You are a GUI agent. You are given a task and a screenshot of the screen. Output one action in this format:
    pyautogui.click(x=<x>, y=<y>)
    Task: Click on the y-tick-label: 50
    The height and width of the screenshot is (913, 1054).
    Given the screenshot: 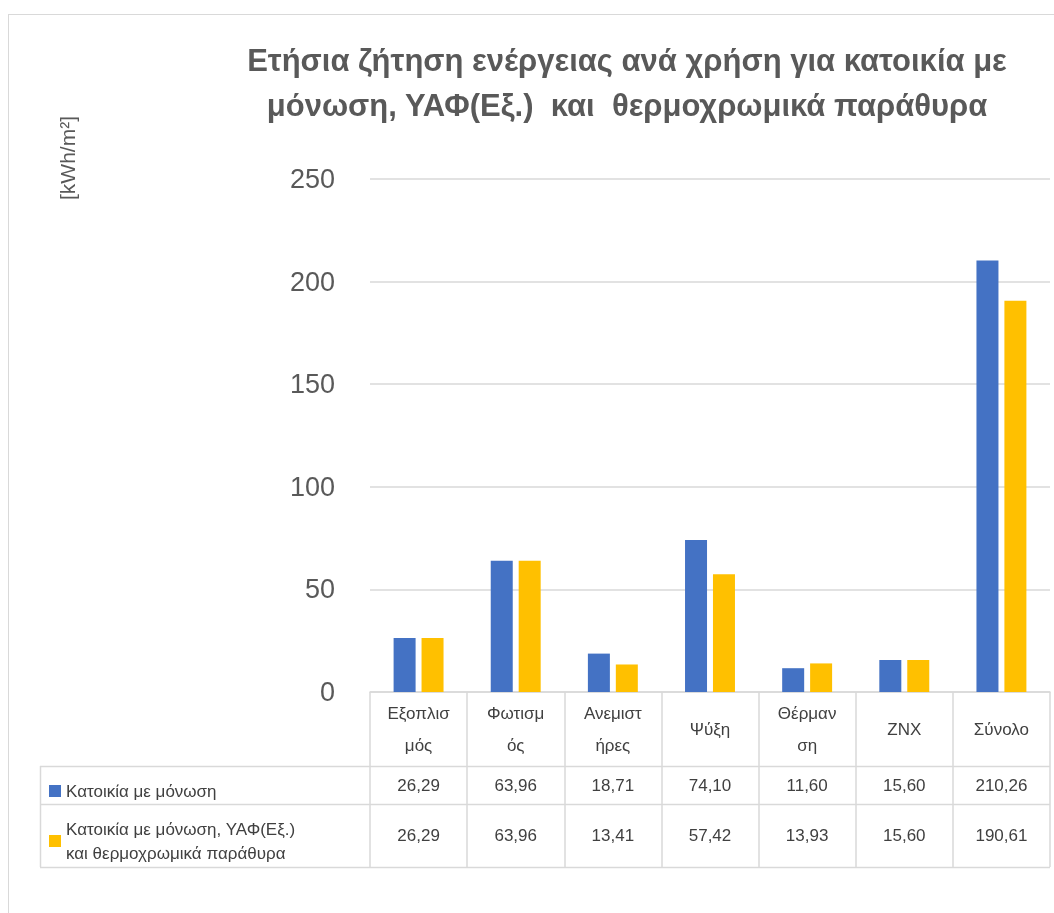 What is the action you would take?
    pyautogui.click(x=319, y=589)
    